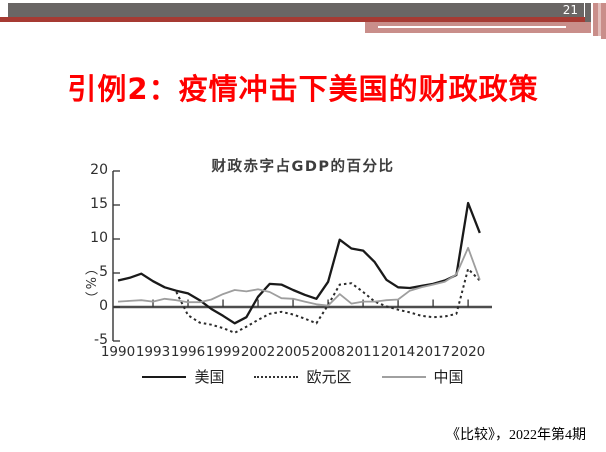 Image resolution: width=606 pixels, height=452 pixels. Describe the element at coordinates (303, 167) in the screenshot. I see `chart-title: 财政赤字占GDP的百分比` at that location.